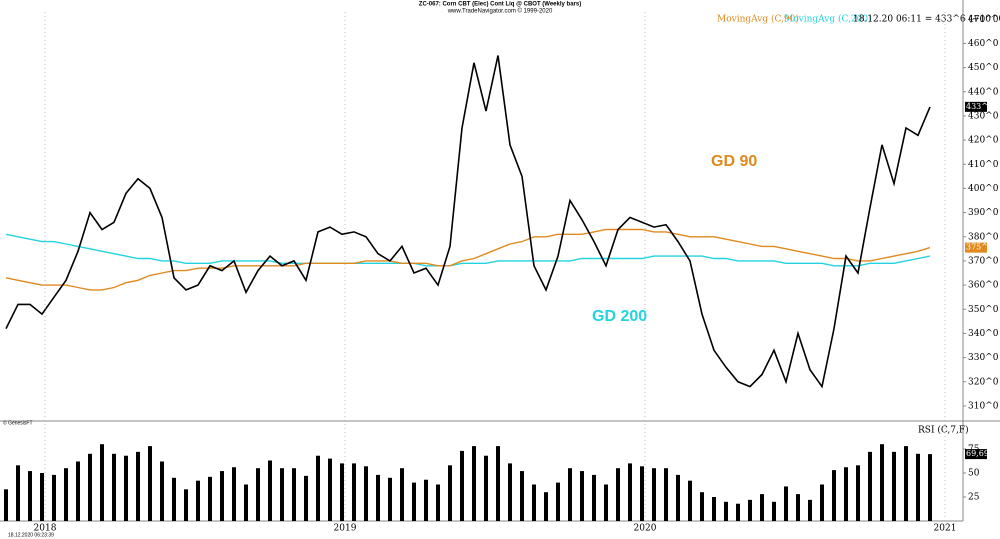 This screenshot has width=1000, height=539. Describe the element at coordinates (983, 20) in the screenshot. I see `y-tick-label: 470^0` at that location.